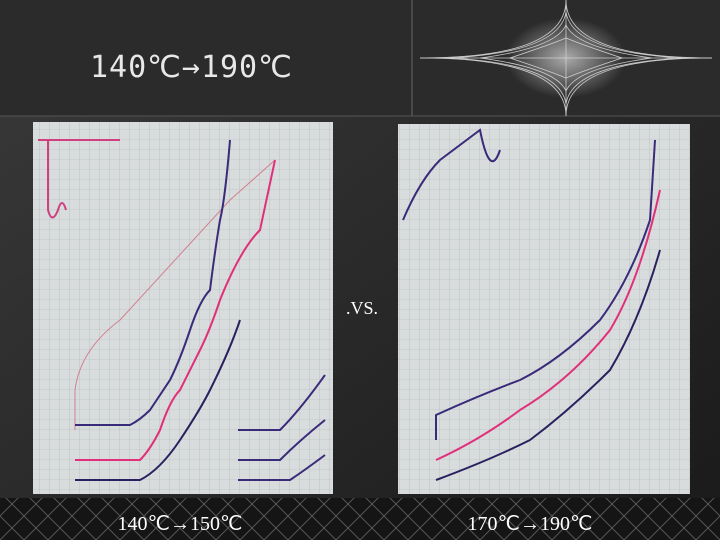  Describe the element at coordinates (191, 67) in the screenshot. I see `slide-title: 140℃→190℃` at that location.